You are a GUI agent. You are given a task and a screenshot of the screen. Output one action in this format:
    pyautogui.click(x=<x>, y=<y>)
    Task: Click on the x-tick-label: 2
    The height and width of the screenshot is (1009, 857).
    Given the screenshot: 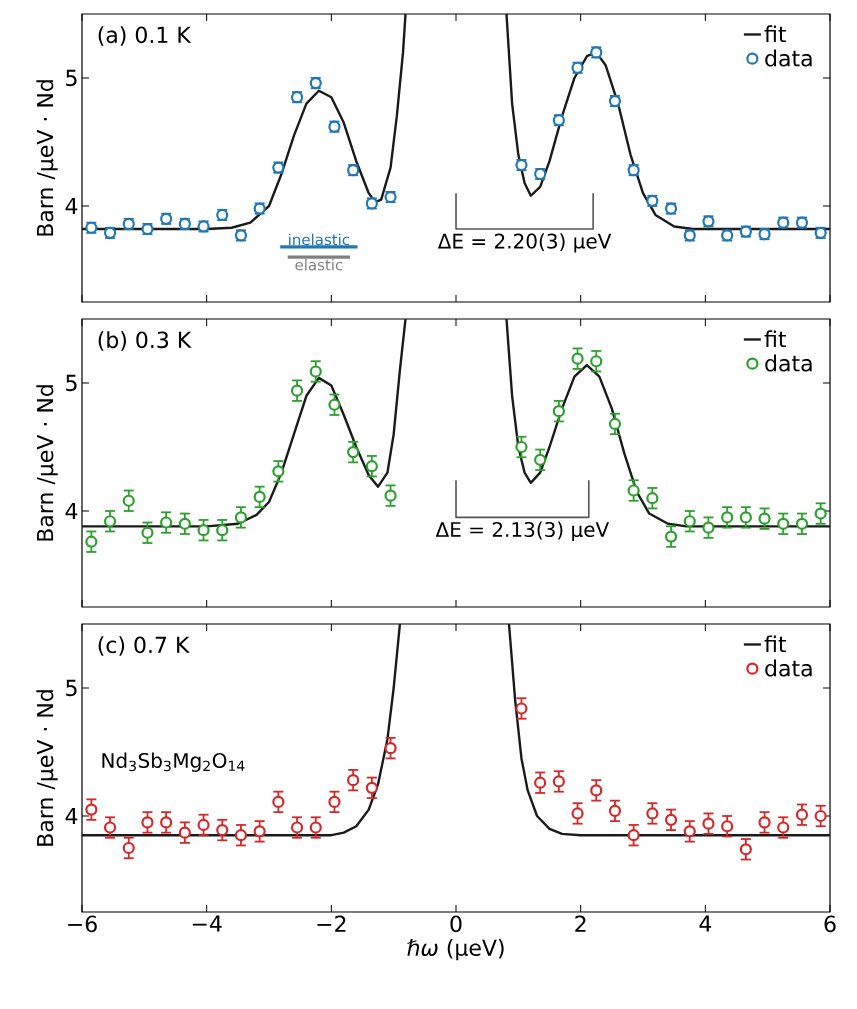 What is the action you would take?
    pyautogui.click(x=580, y=923)
    